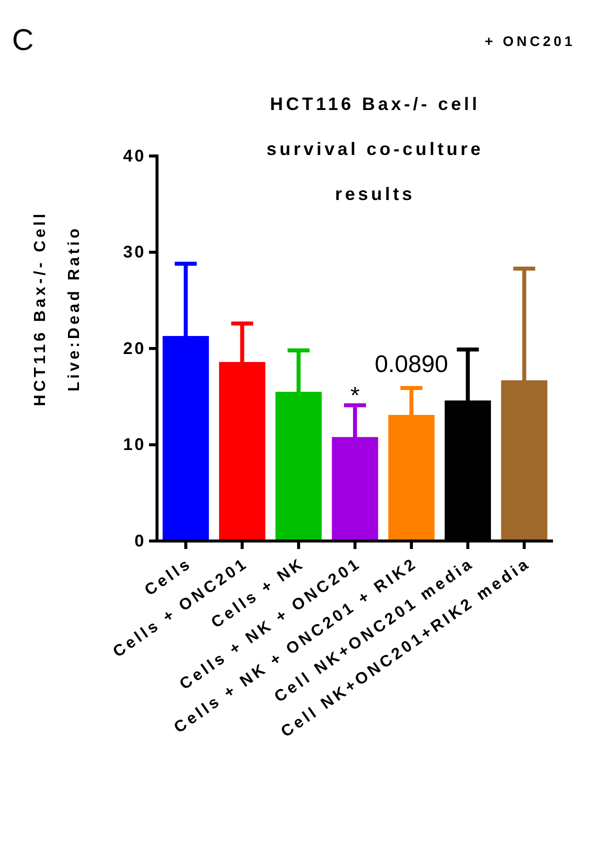 The height and width of the screenshot is (853, 597). Describe the element at coordinates (23, 40) in the screenshot. I see `text: C` at that location.